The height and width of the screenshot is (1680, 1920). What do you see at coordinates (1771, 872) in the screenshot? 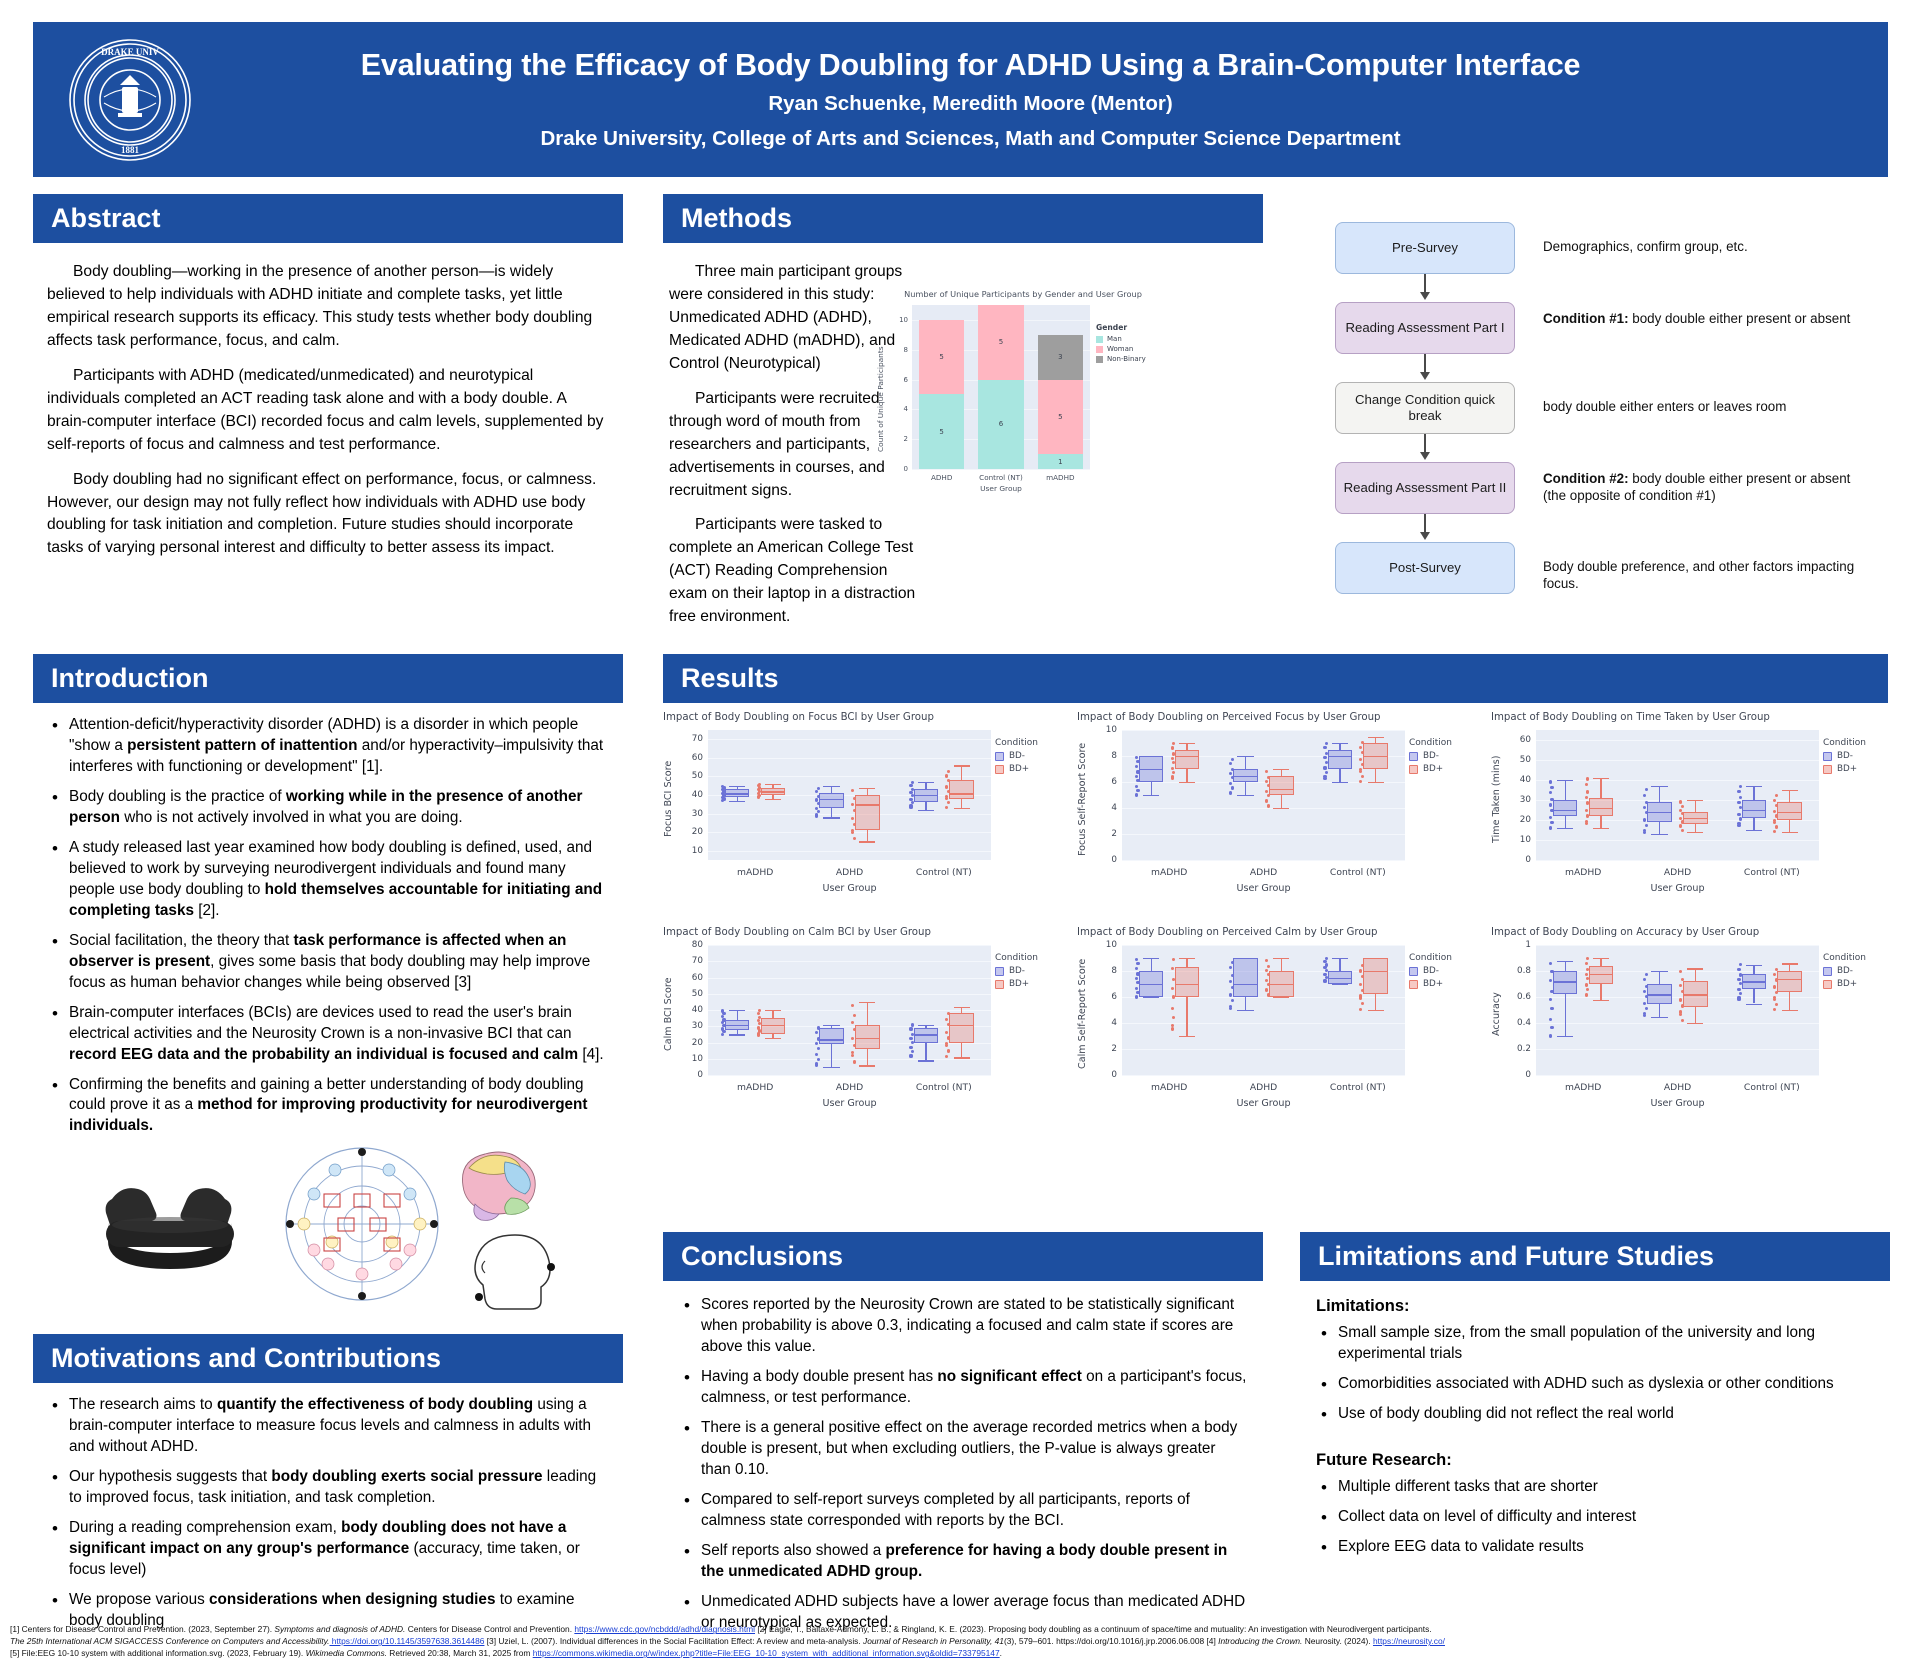
I see `box-plot-x-tick: Control (NT)` at bounding box center [1771, 872].